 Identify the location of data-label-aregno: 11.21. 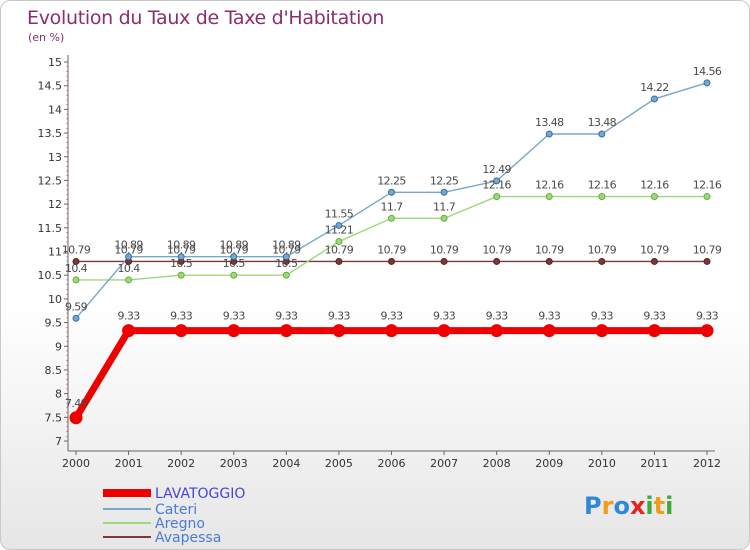
(339, 230).